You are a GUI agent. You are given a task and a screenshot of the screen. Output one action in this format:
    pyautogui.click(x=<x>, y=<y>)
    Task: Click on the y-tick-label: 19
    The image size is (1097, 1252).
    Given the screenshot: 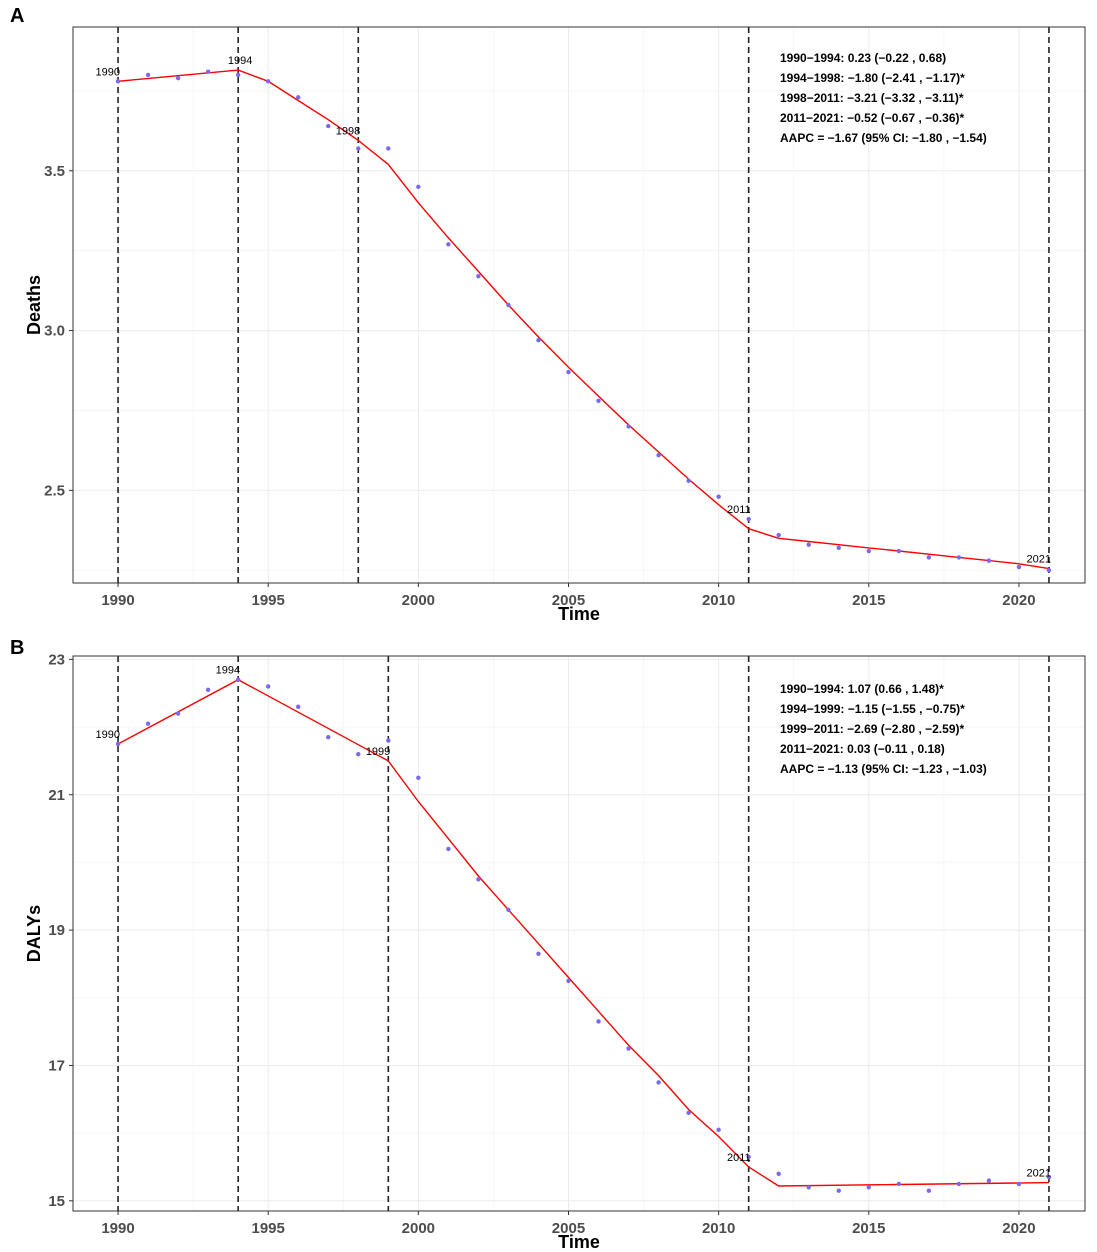 What is the action you would take?
    pyautogui.click(x=56, y=930)
    